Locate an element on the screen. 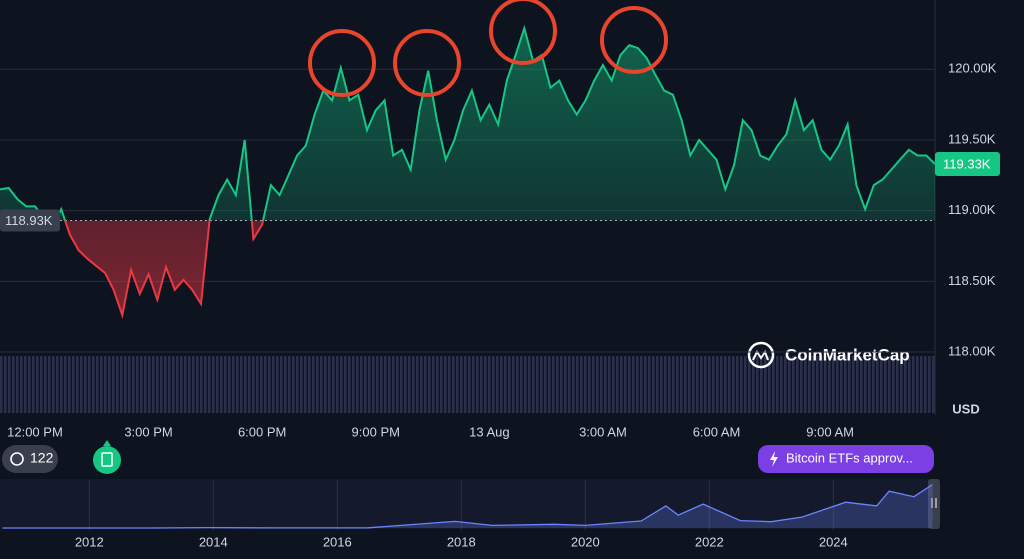 The image size is (1024, 559). history-badge: 122 is located at coordinates (30, 459).